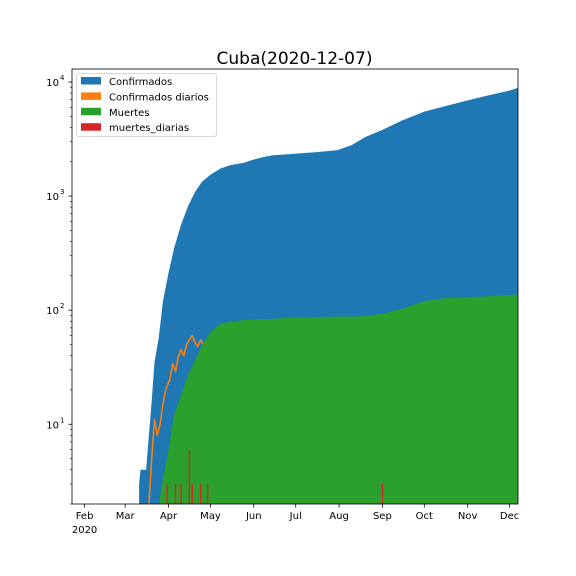 The width and height of the screenshot is (576, 576). Describe the element at coordinates (210, 516) in the screenshot. I see `x-tick-label: May` at that location.